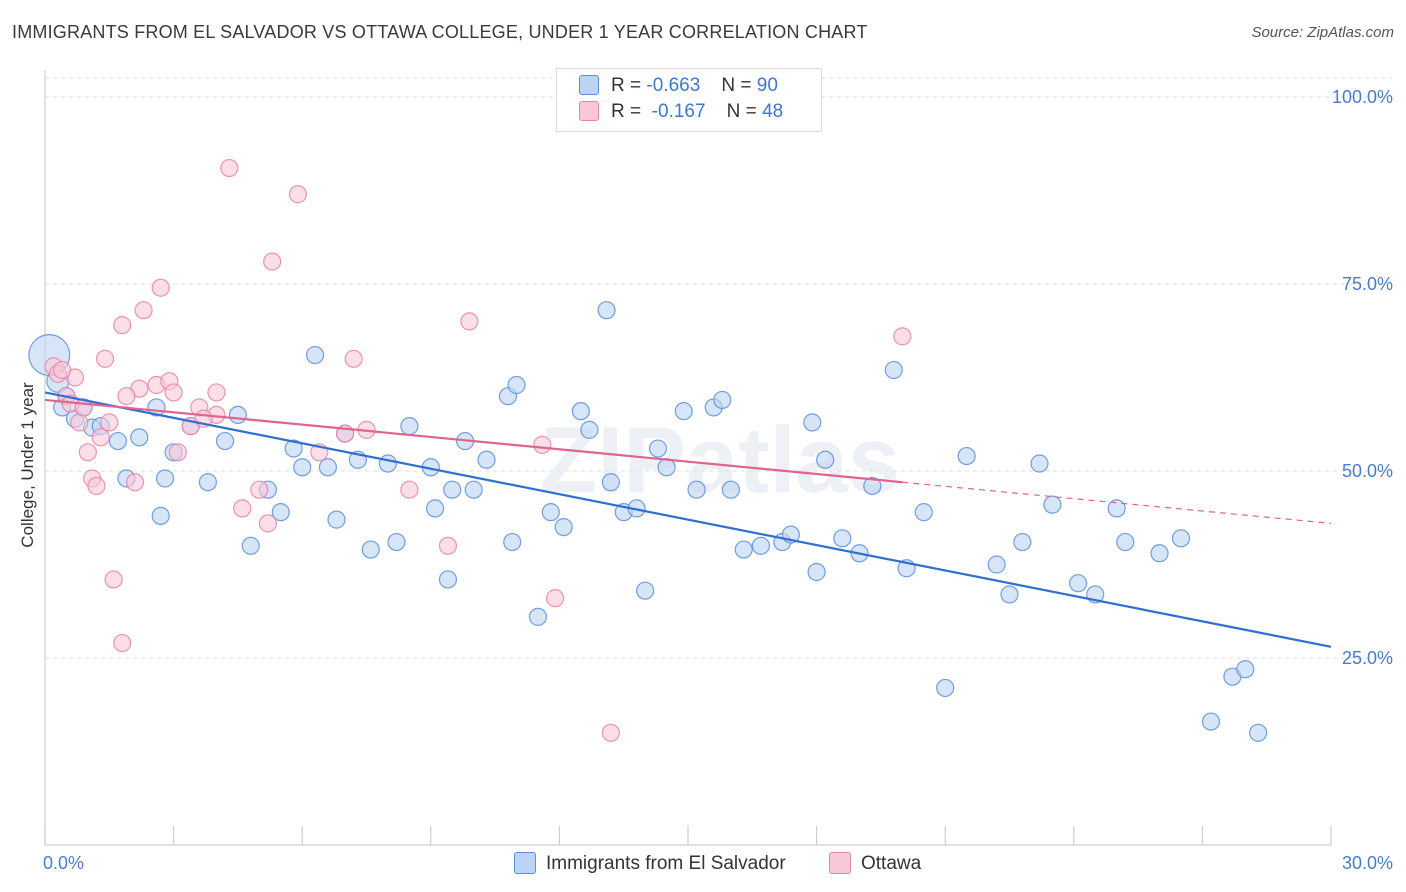  I want to click on source-credit: Source: ZipAtlas.com, so click(1322, 32).